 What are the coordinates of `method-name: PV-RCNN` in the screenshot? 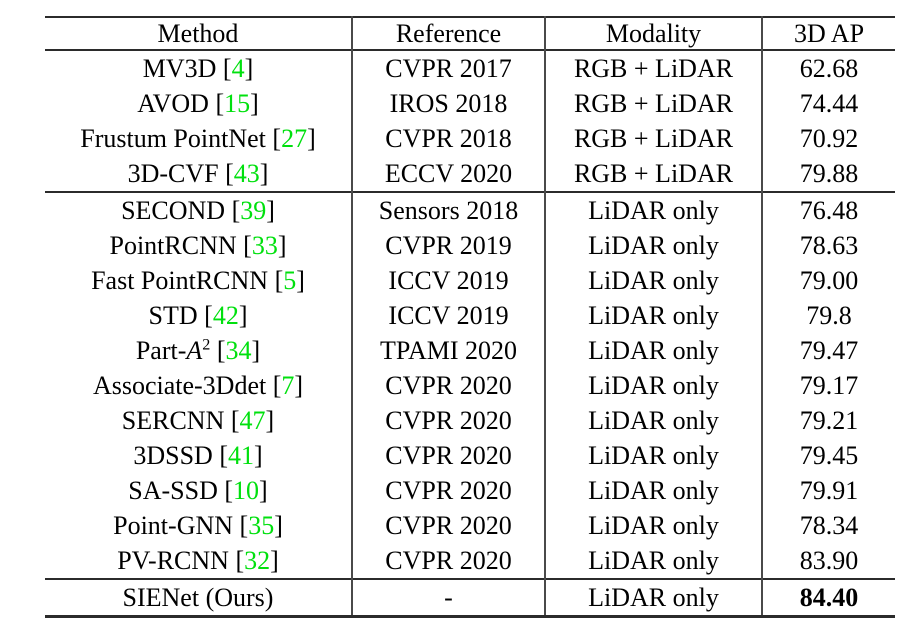 It's located at (173, 560).